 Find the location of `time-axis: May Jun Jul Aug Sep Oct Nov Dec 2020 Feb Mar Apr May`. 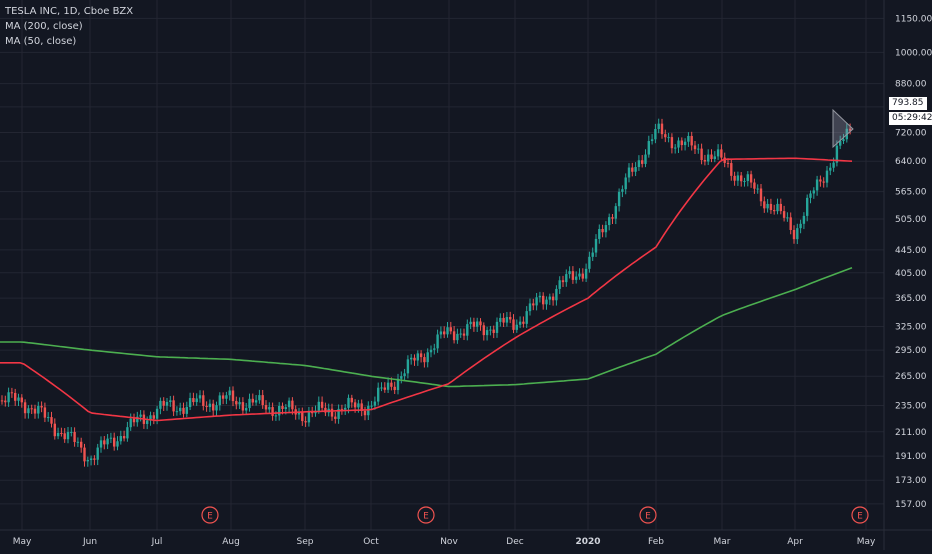

time-axis: May Jun Jul Aug Sep Oct Nov Dec 2020 Feb Mar Apr May is located at coordinates (444, 542).